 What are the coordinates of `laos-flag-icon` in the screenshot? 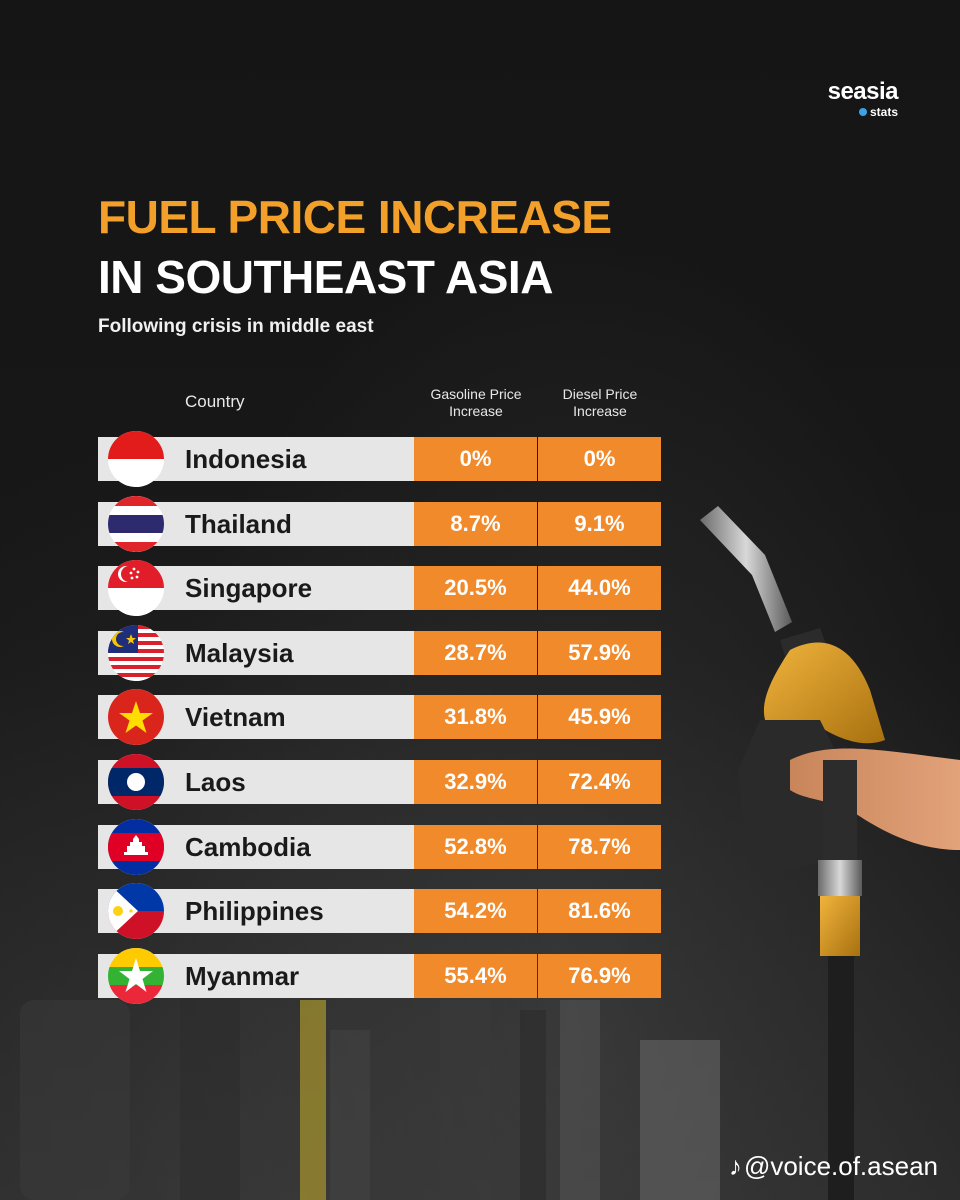 It's located at (136, 782).